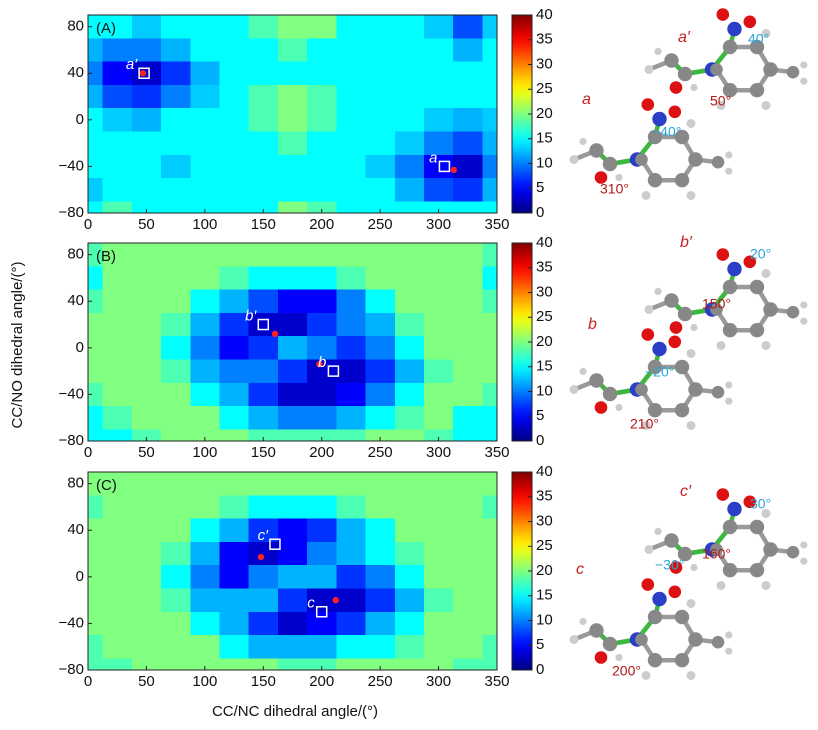  I want to click on angle-label: 160°, so click(716, 554).